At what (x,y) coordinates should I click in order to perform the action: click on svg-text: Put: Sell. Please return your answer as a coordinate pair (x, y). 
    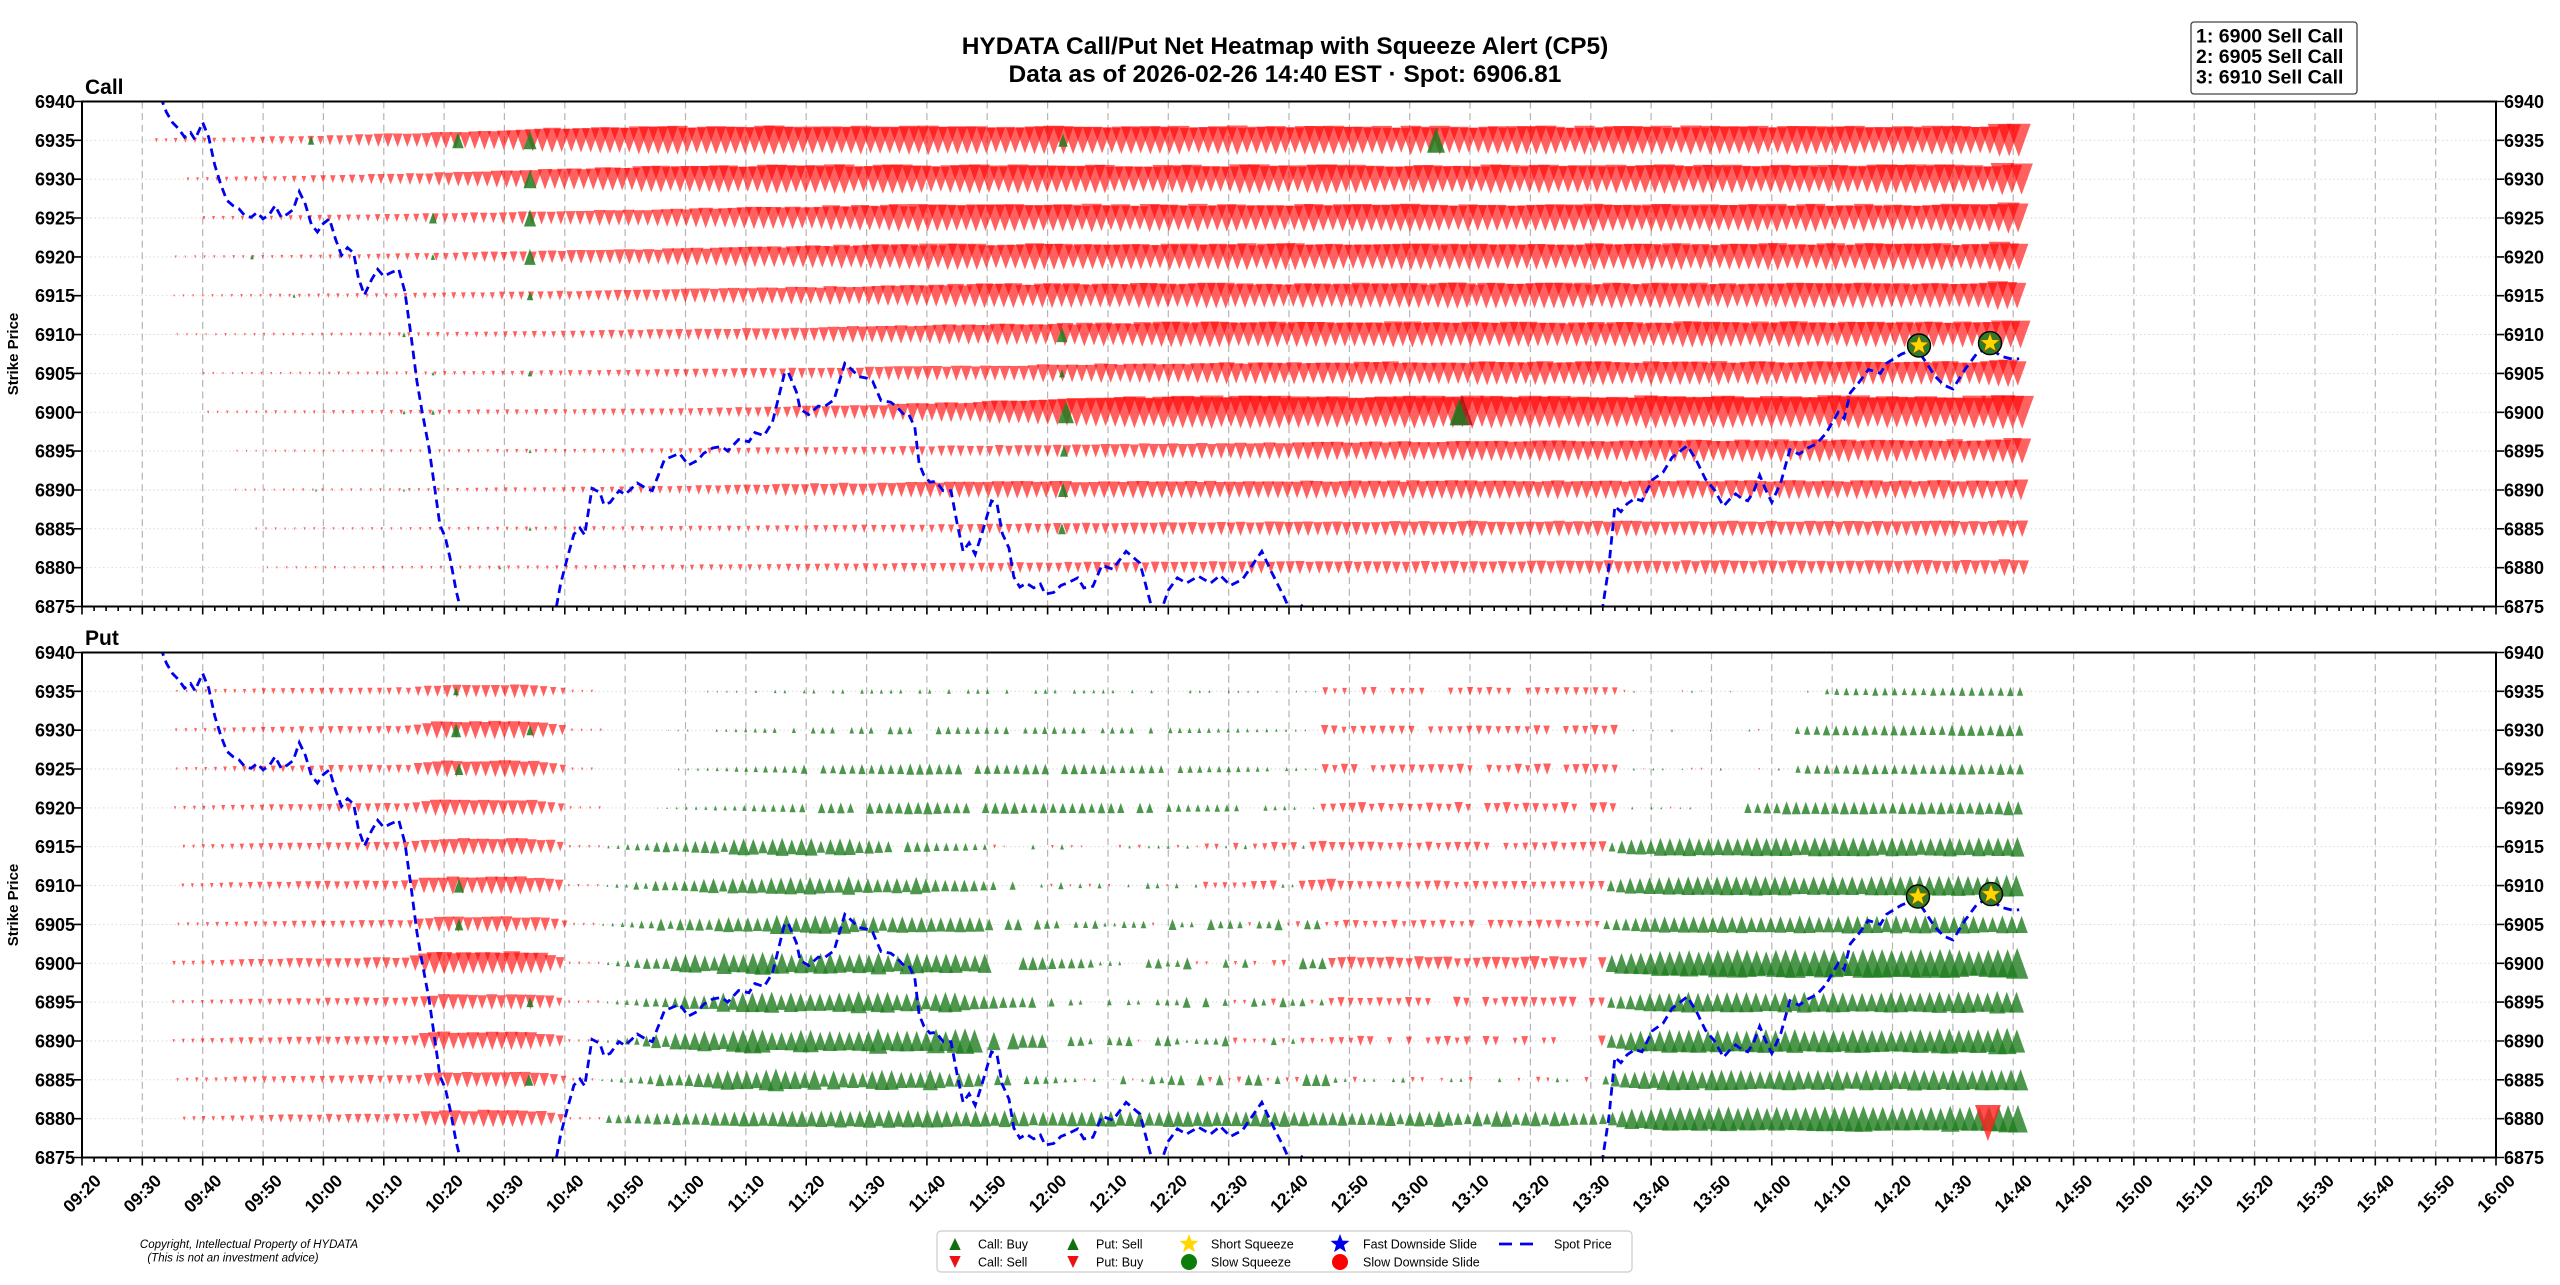
    Looking at the image, I should click on (1119, 1245).